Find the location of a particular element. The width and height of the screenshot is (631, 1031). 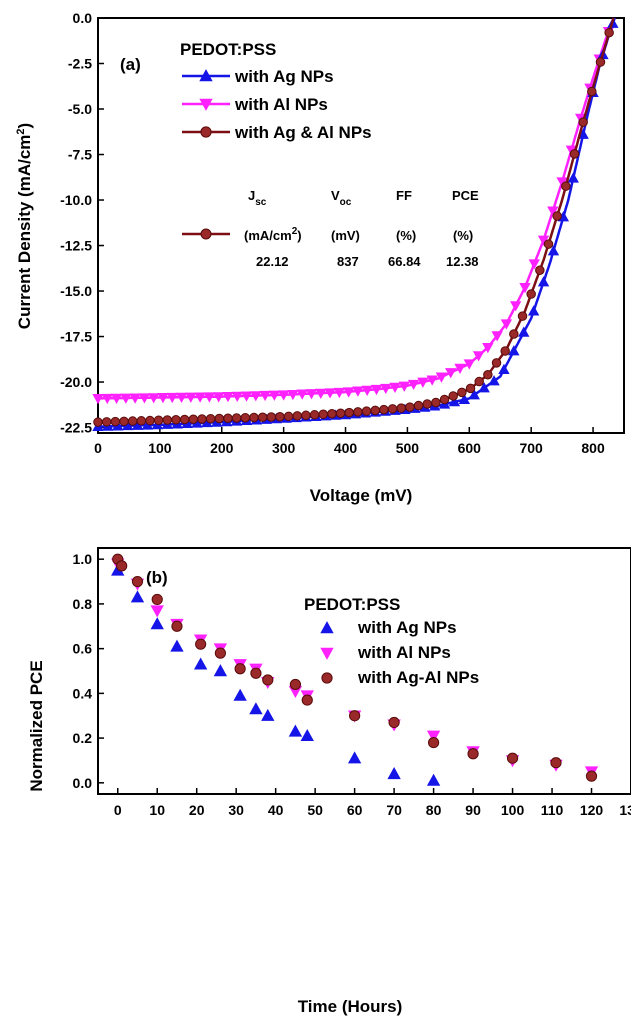

y-tick-label-a: -17.5 is located at coordinates (76, 337).